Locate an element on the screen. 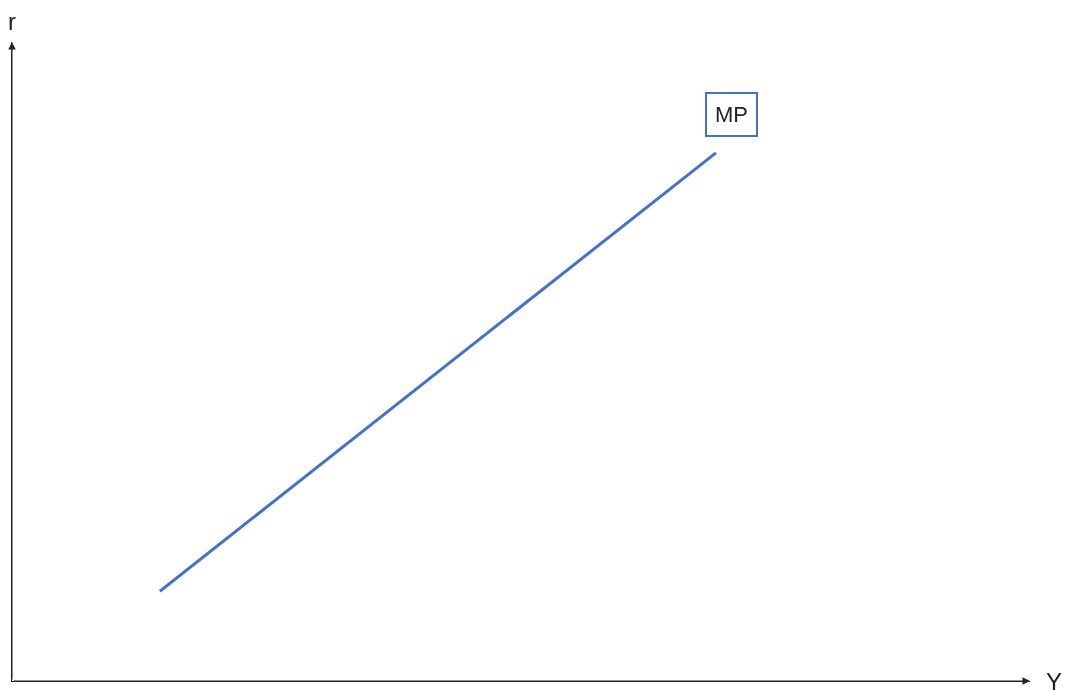 The width and height of the screenshot is (1074, 692). series-label: MP is located at coordinates (731, 114).